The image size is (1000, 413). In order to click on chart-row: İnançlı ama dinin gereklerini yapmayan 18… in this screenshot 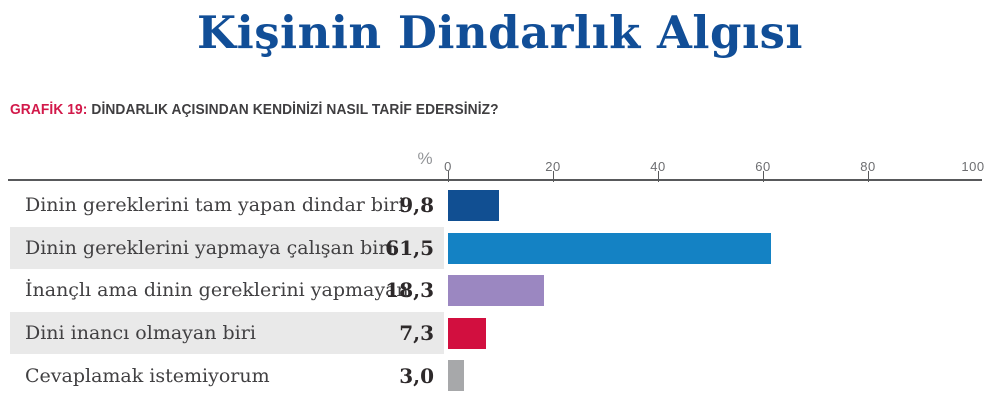, I will do `click(500, 290)`.